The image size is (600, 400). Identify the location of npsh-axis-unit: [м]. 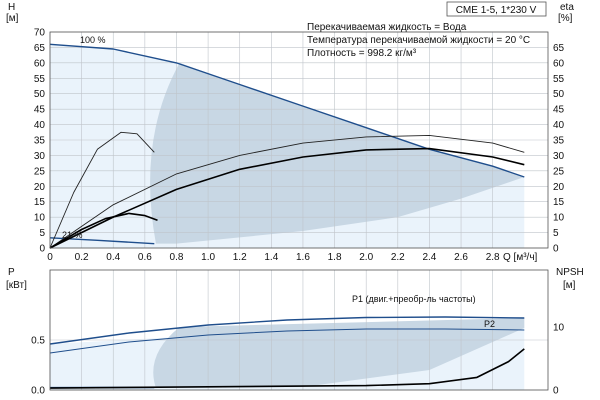
(569, 285).